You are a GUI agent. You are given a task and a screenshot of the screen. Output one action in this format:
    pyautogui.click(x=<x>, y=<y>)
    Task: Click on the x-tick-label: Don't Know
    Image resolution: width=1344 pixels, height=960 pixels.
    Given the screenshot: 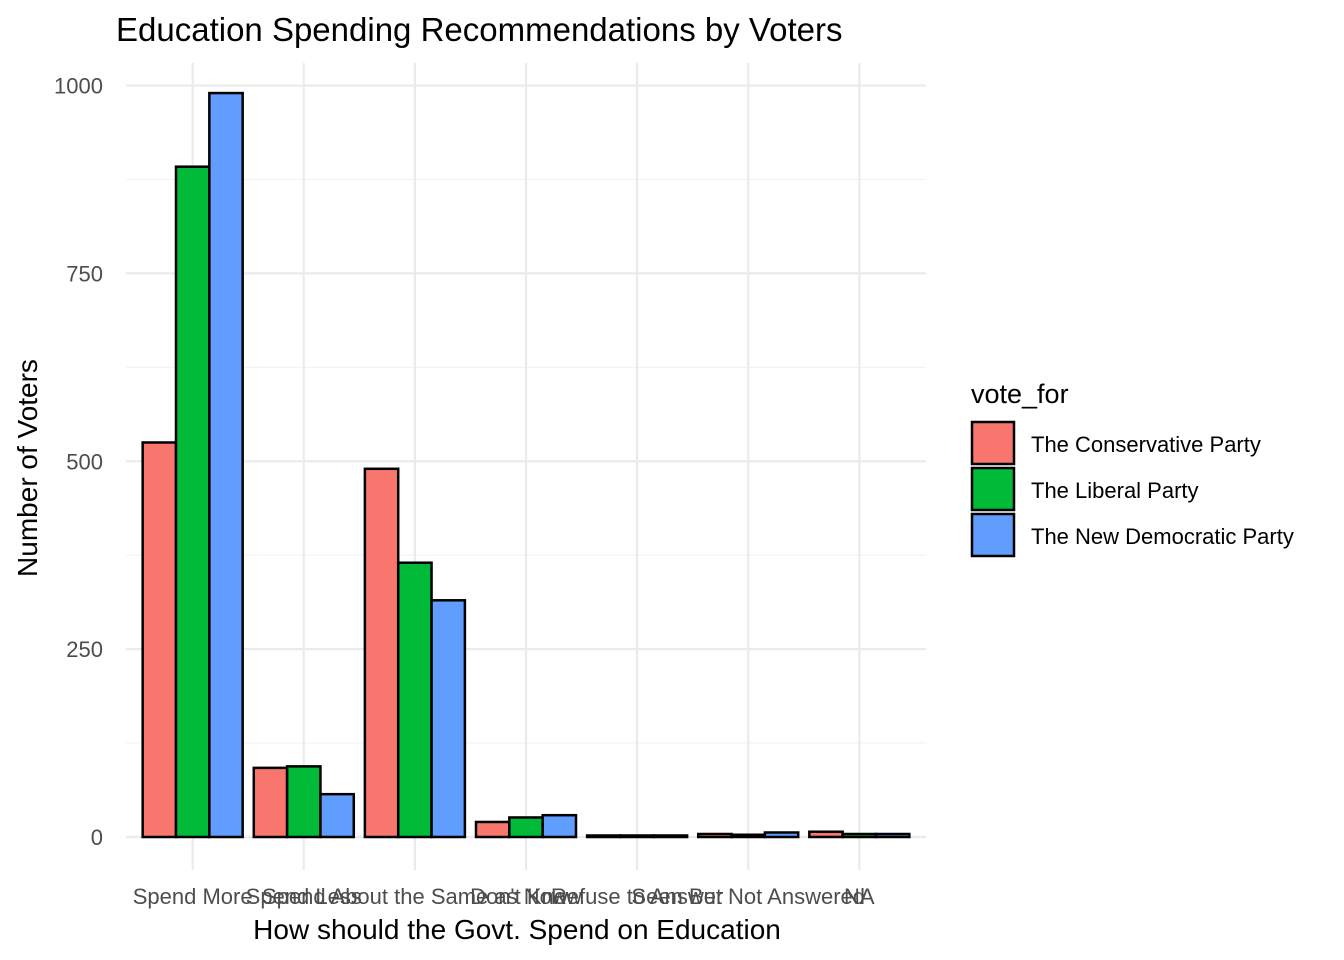 What is the action you would take?
    pyautogui.click(x=526, y=896)
    